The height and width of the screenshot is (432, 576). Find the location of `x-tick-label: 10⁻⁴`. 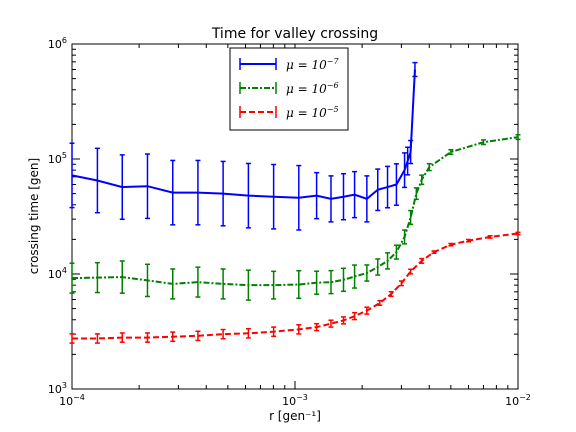

x-tick-label: 10⁻⁴ is located at coordinates (72, 400).